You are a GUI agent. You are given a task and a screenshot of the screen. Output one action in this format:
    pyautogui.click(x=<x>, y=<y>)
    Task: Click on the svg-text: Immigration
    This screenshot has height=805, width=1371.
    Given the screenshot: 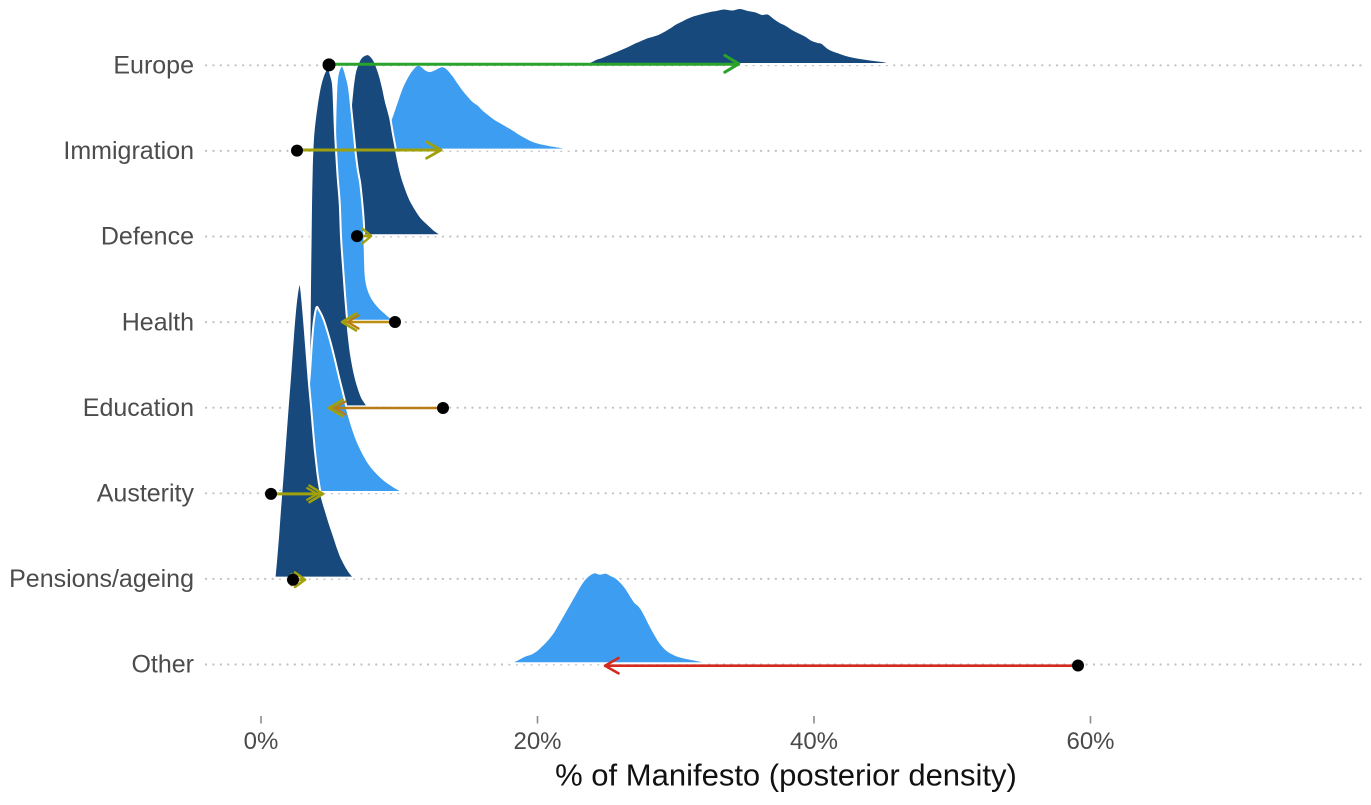 What is the action you would take?
    pyautogui.click(x=128, y=151)
    